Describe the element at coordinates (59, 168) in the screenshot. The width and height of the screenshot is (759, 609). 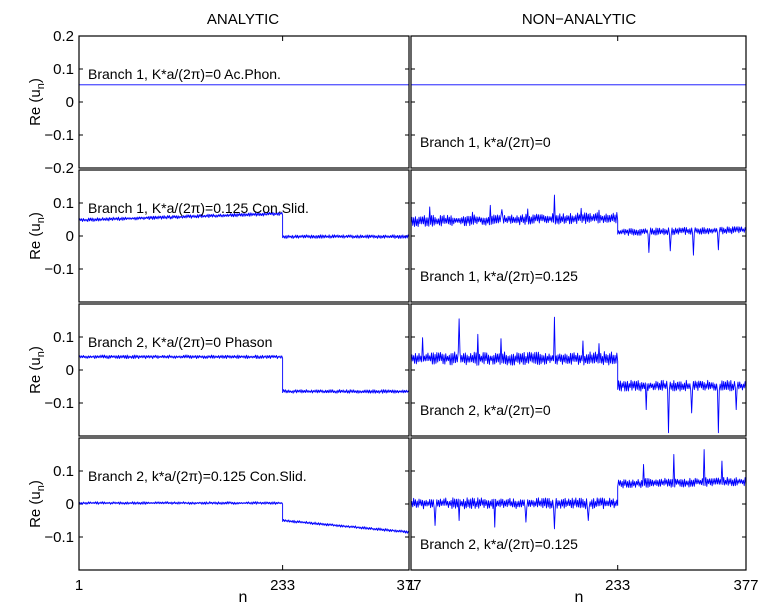
I see `y-tick-label: −0.2` at that location.